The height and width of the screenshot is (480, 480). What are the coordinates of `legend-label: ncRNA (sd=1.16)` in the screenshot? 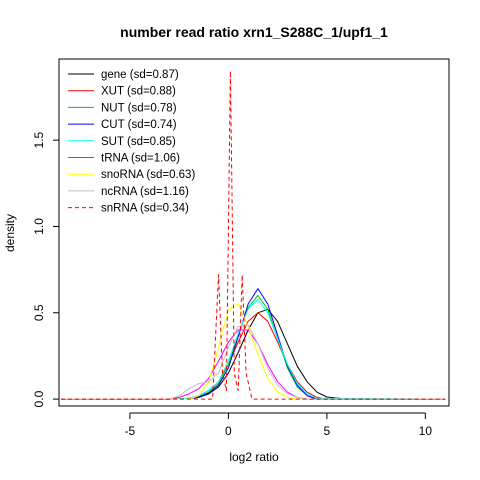 It's located at (145, 192).